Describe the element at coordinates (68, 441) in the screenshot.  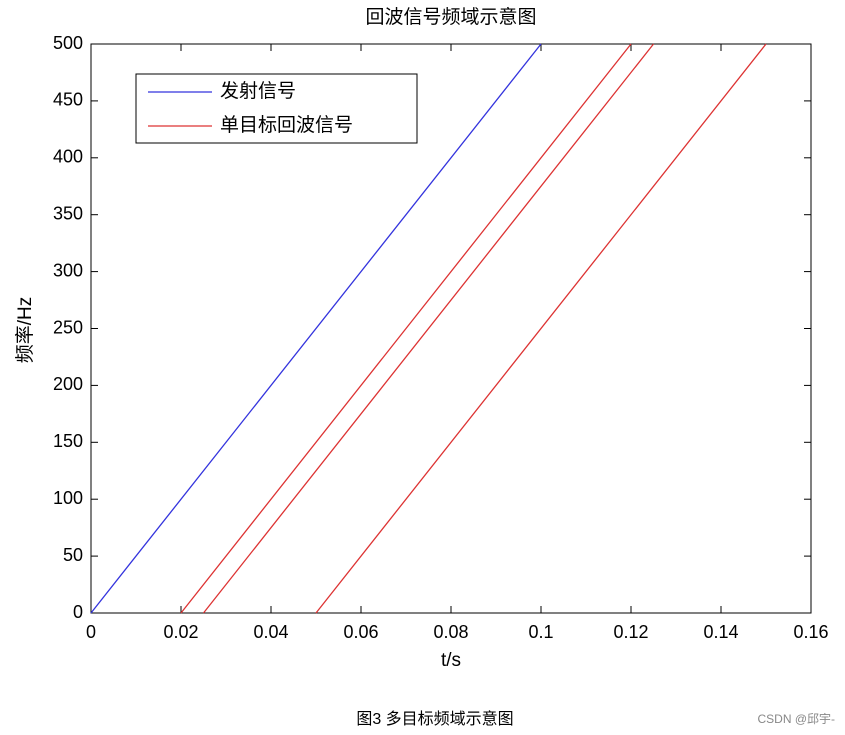
I see `y-tick-label: 150` at that location.